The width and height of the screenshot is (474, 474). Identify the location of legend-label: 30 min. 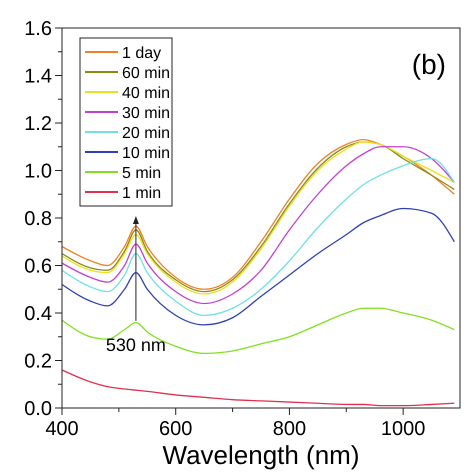
(146, 113).